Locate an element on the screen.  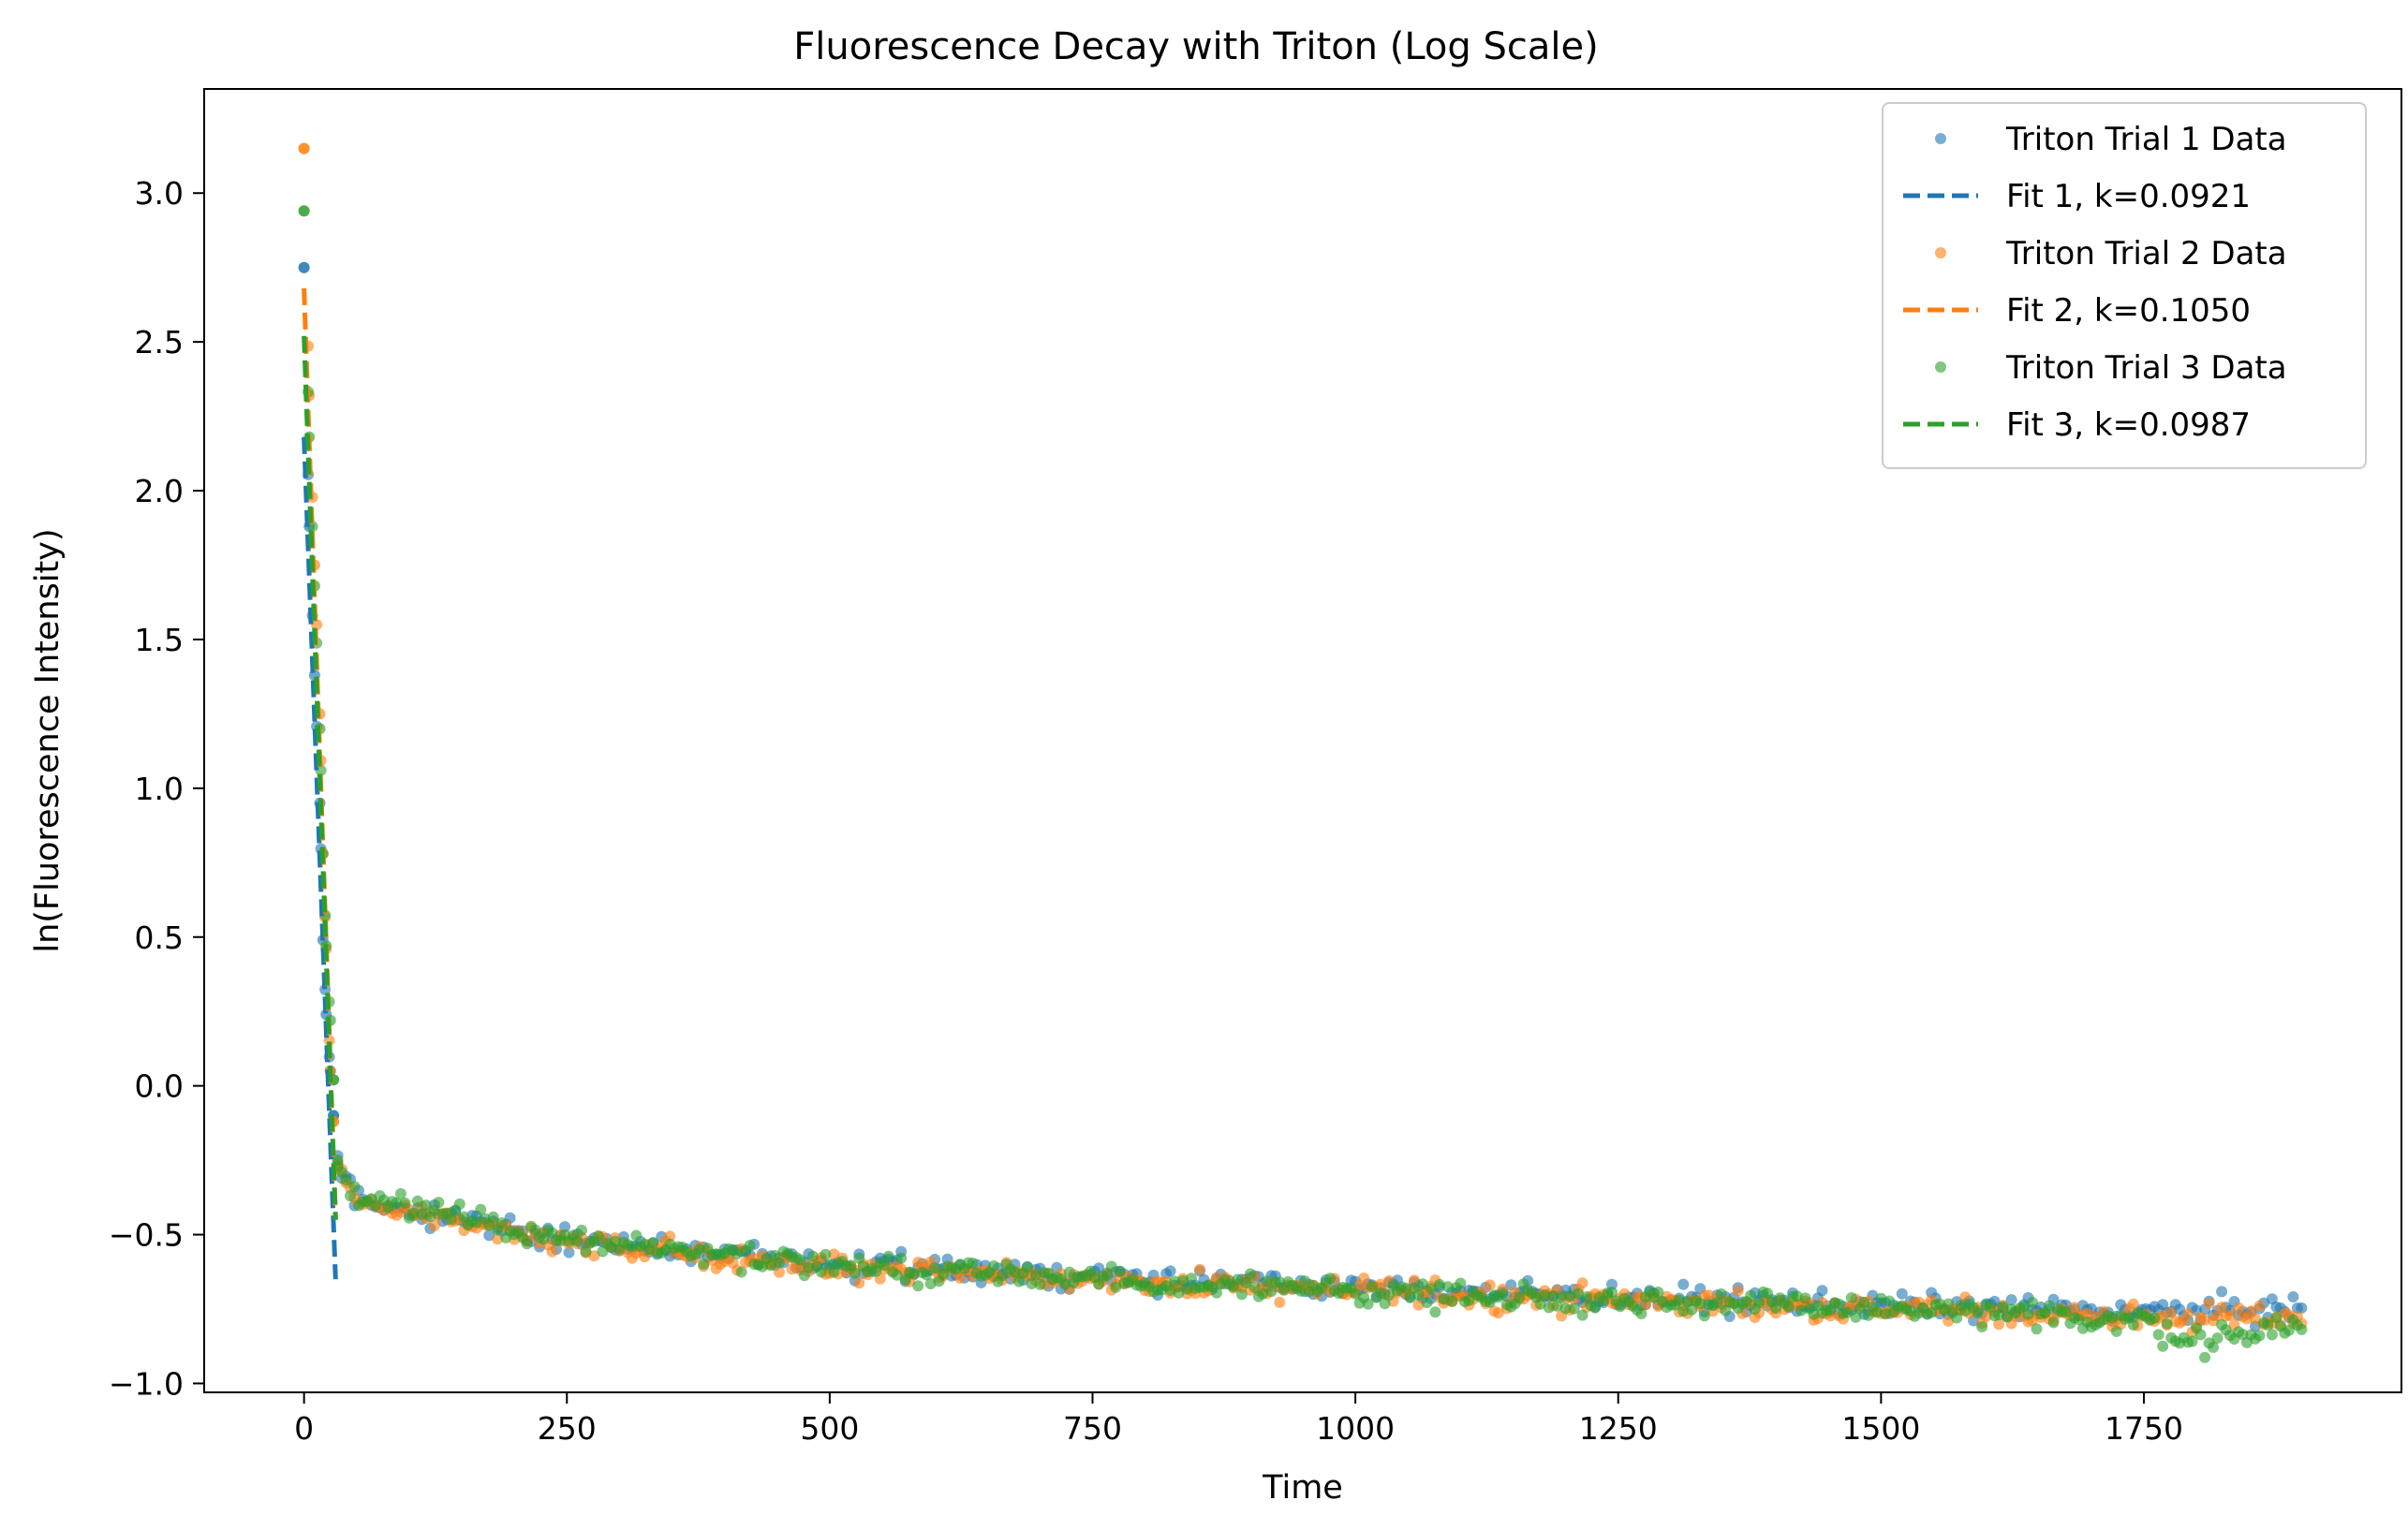
legend-item: Fit 3, k=0.0987 is located at coordinates (2077, 425).